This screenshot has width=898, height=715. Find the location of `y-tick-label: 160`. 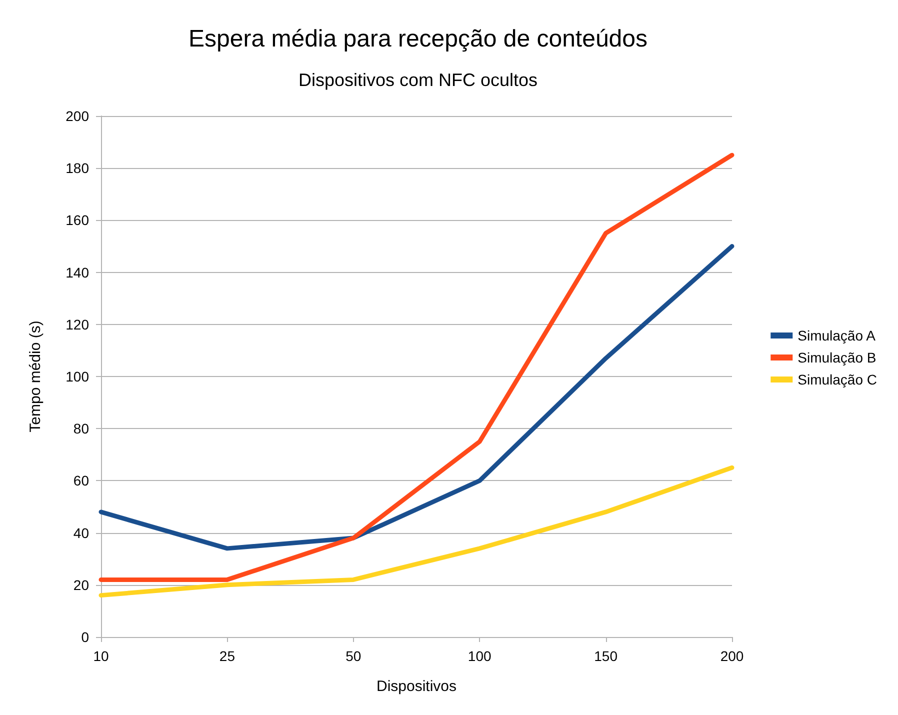

y-tick-label: 160 is located at coordinates (78, 220).